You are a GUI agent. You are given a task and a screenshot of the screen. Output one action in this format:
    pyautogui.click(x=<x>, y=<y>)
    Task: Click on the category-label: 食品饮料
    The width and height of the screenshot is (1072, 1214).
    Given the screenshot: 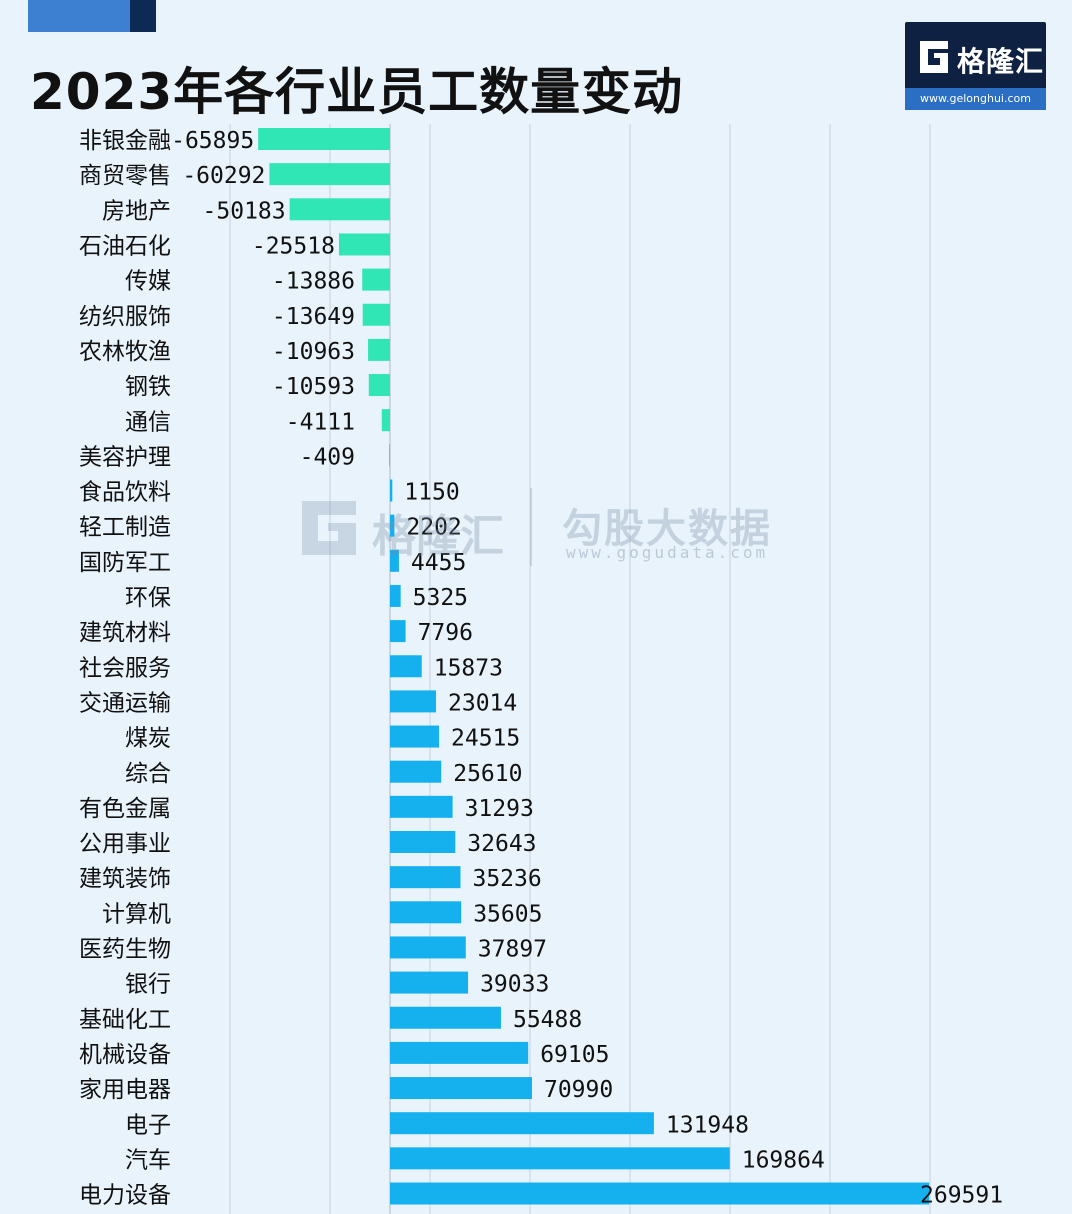 What is the action you would take?
    pyautogui.click(x=125, y=493)
    